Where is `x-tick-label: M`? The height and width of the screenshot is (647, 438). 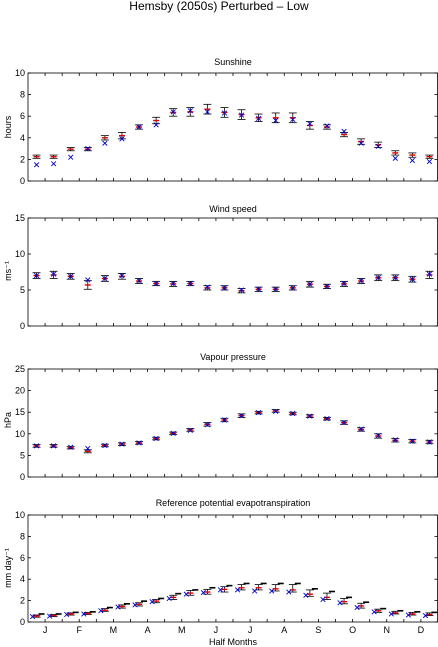 x-tick-label: M is located at coordinates (182, 630).